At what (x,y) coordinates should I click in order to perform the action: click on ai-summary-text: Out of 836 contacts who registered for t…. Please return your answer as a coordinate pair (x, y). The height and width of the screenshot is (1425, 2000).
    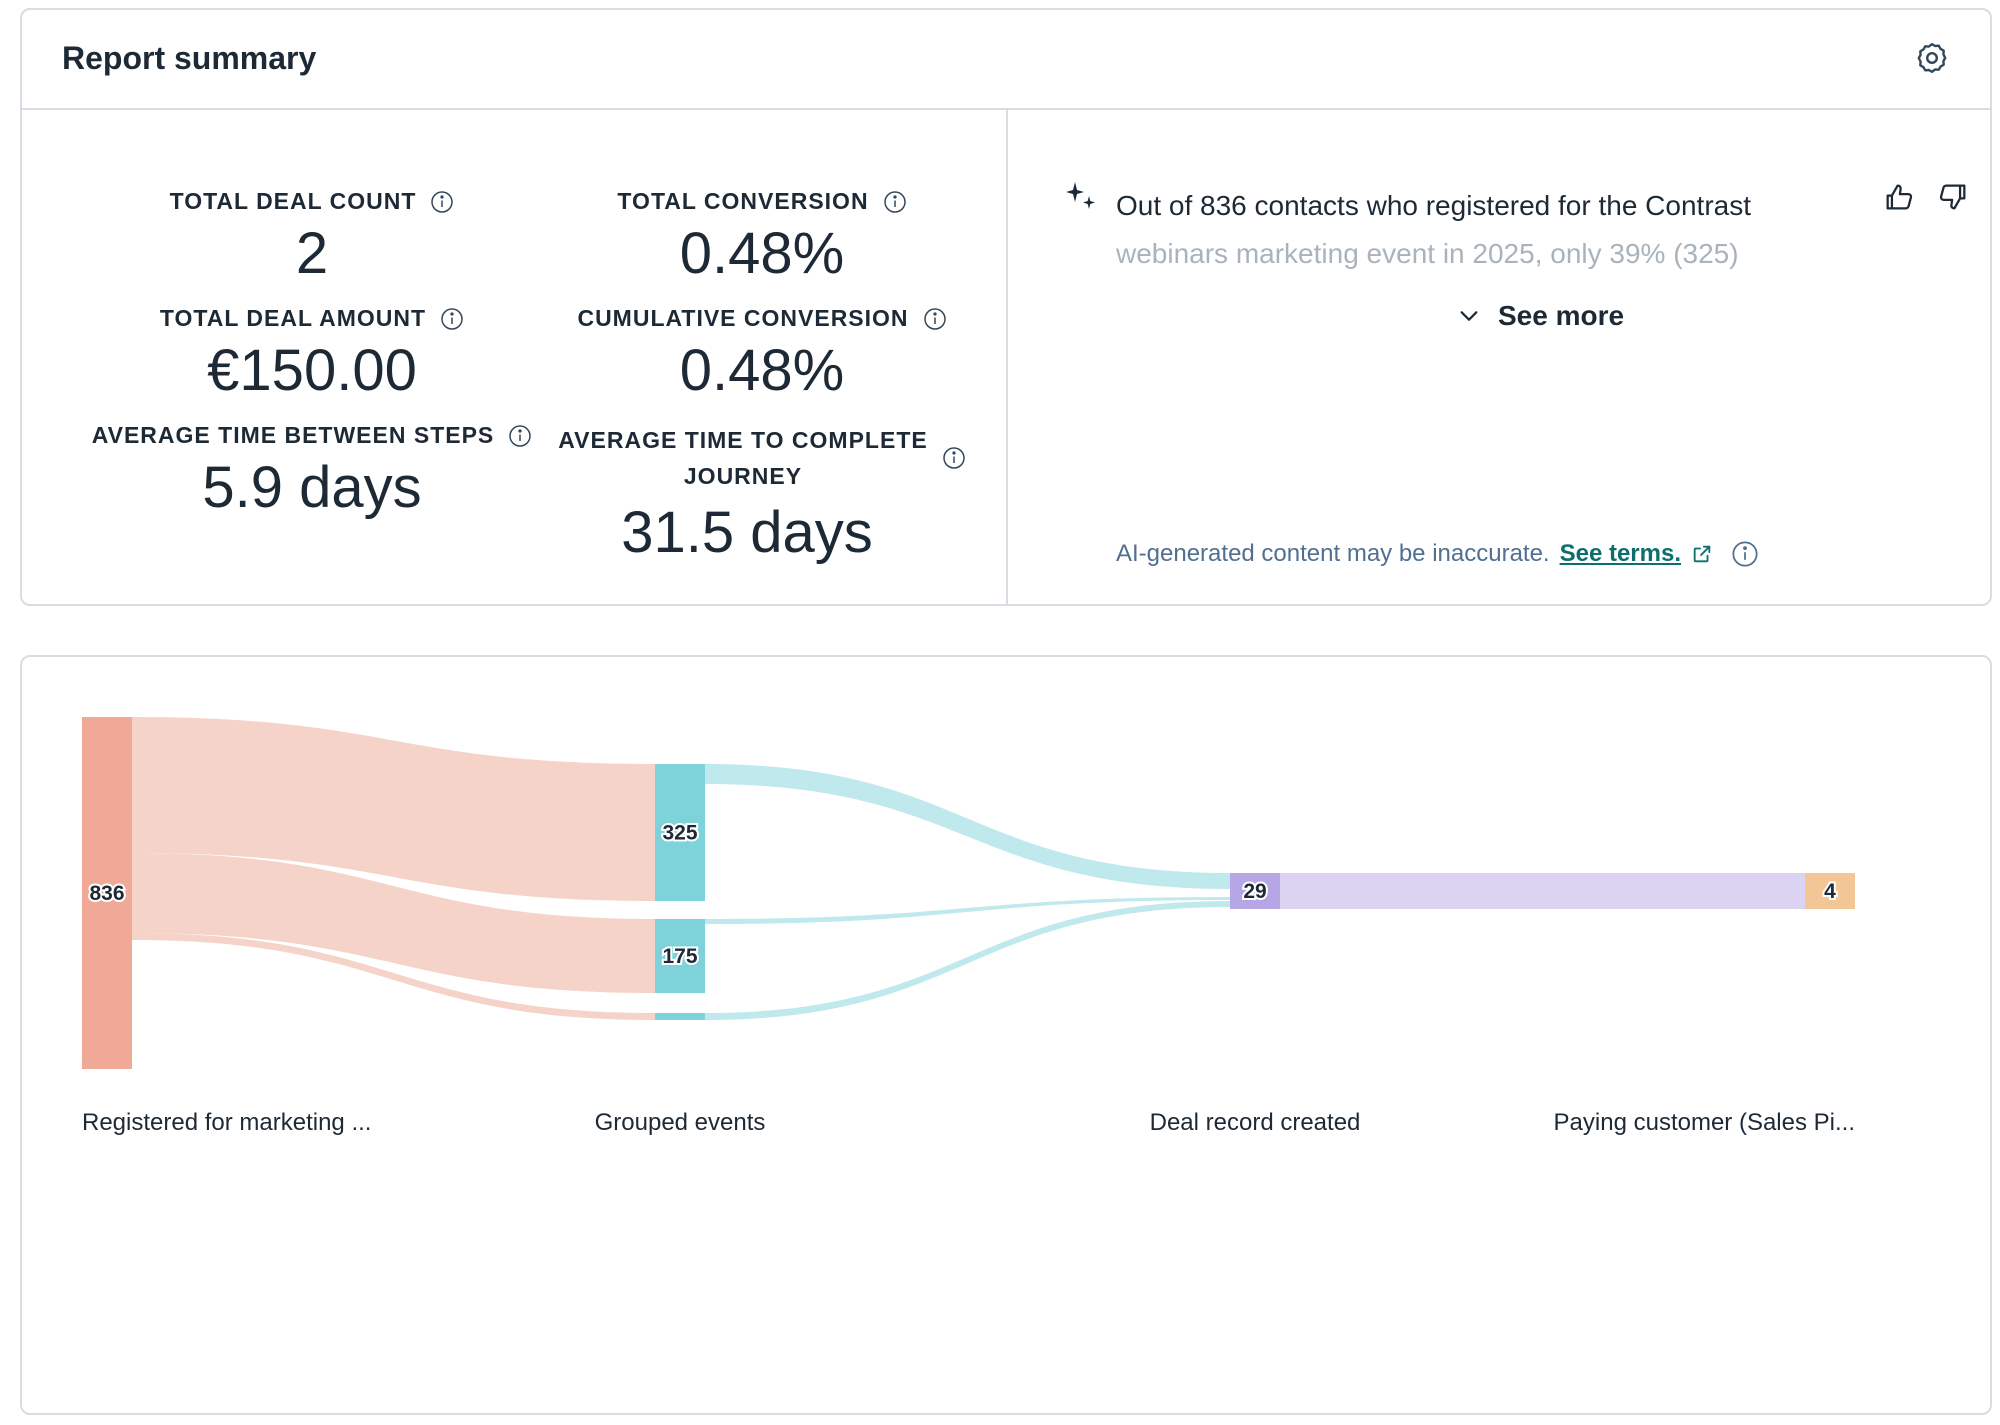
    Looking at the image, I should click on (1476, 230).